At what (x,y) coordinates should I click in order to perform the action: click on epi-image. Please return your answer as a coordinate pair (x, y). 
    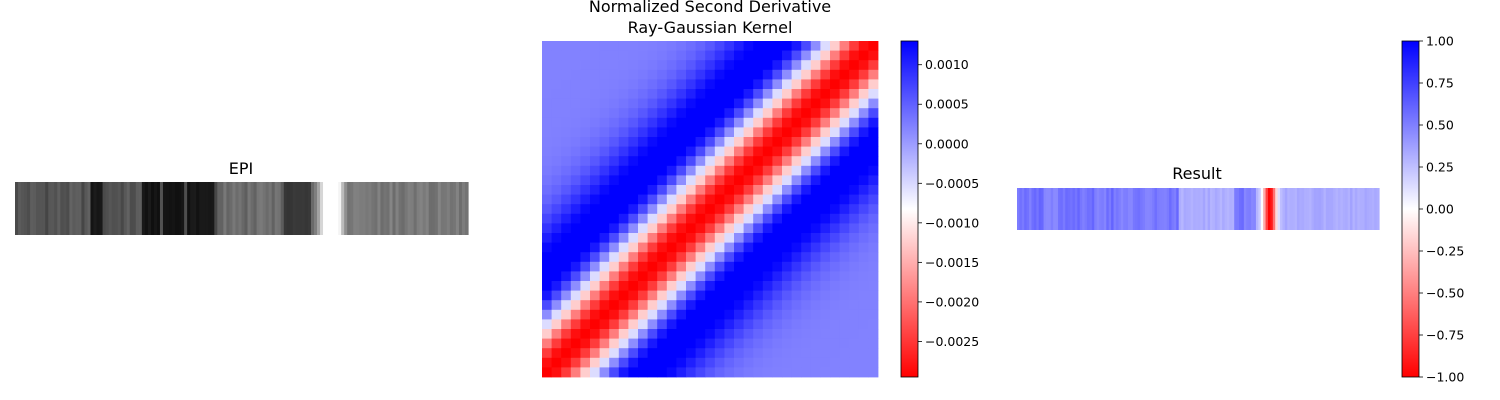
    Looking at the image, I should click on (242, 208).